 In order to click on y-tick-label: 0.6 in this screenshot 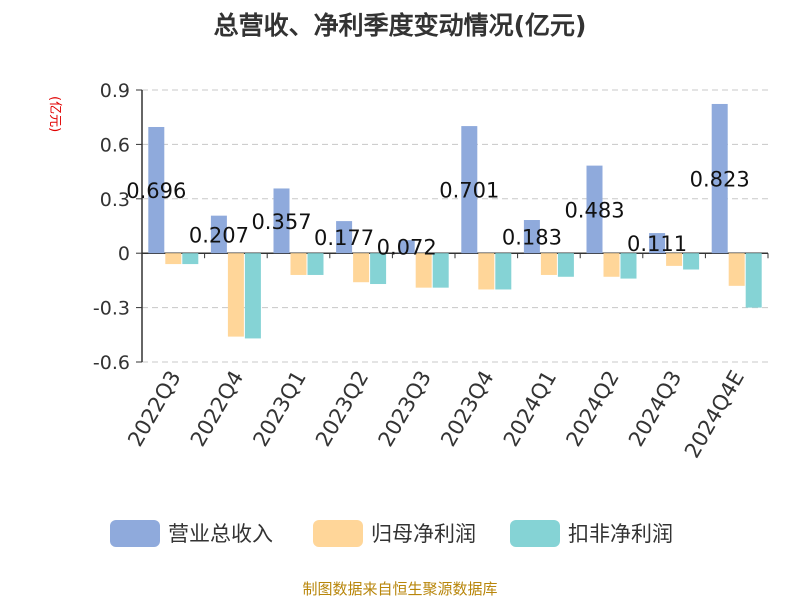, I will do `click(115, 145)`.